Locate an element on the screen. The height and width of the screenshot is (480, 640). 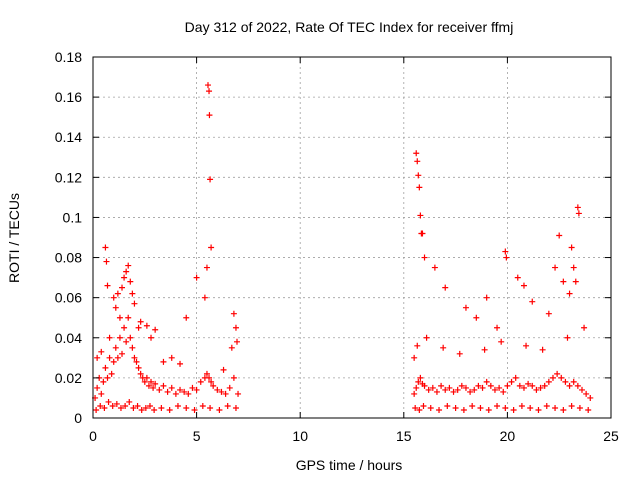
x-tick-label: 15 is located at coordinates (404, 436).